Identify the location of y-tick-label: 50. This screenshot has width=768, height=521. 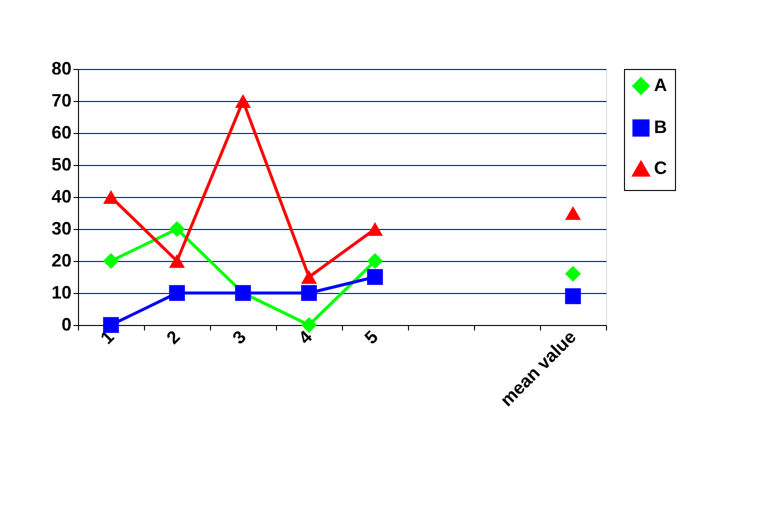
(61, 164).